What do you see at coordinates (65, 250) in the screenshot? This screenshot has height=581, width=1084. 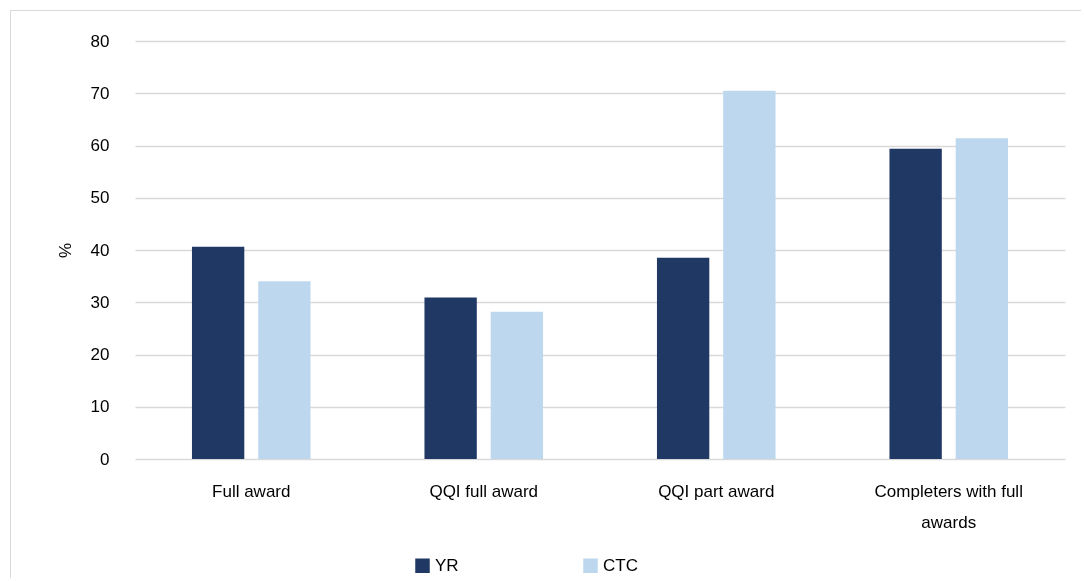 I see `y-axis-title: %` at bounding box center [65, 250].